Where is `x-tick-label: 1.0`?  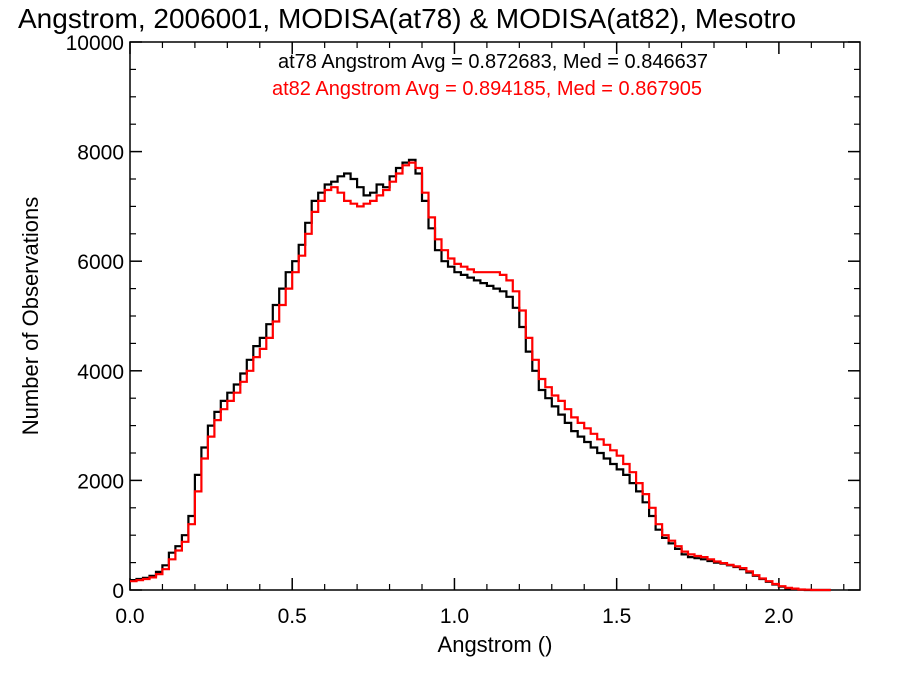
x-tick-label: 1.0 is located at coordinates (454, 616).